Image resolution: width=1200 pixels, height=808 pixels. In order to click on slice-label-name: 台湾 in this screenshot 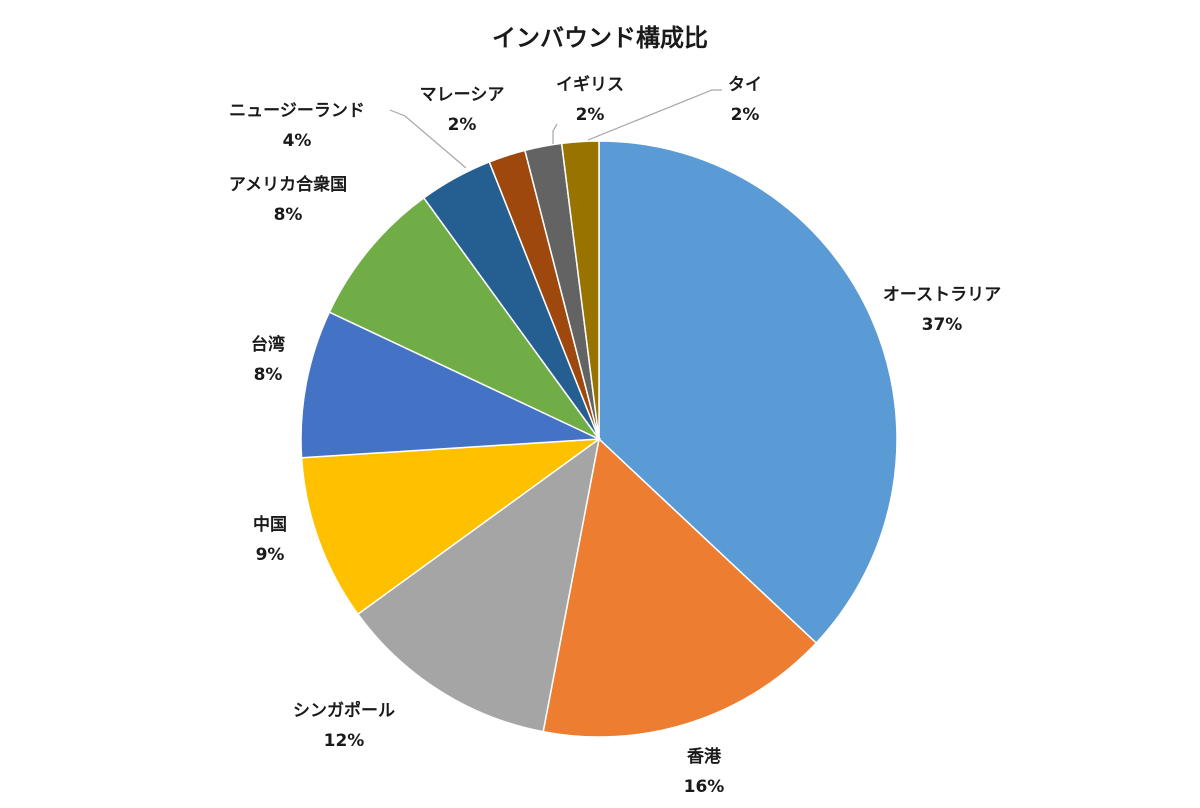, I will do `click(268, 344)`.